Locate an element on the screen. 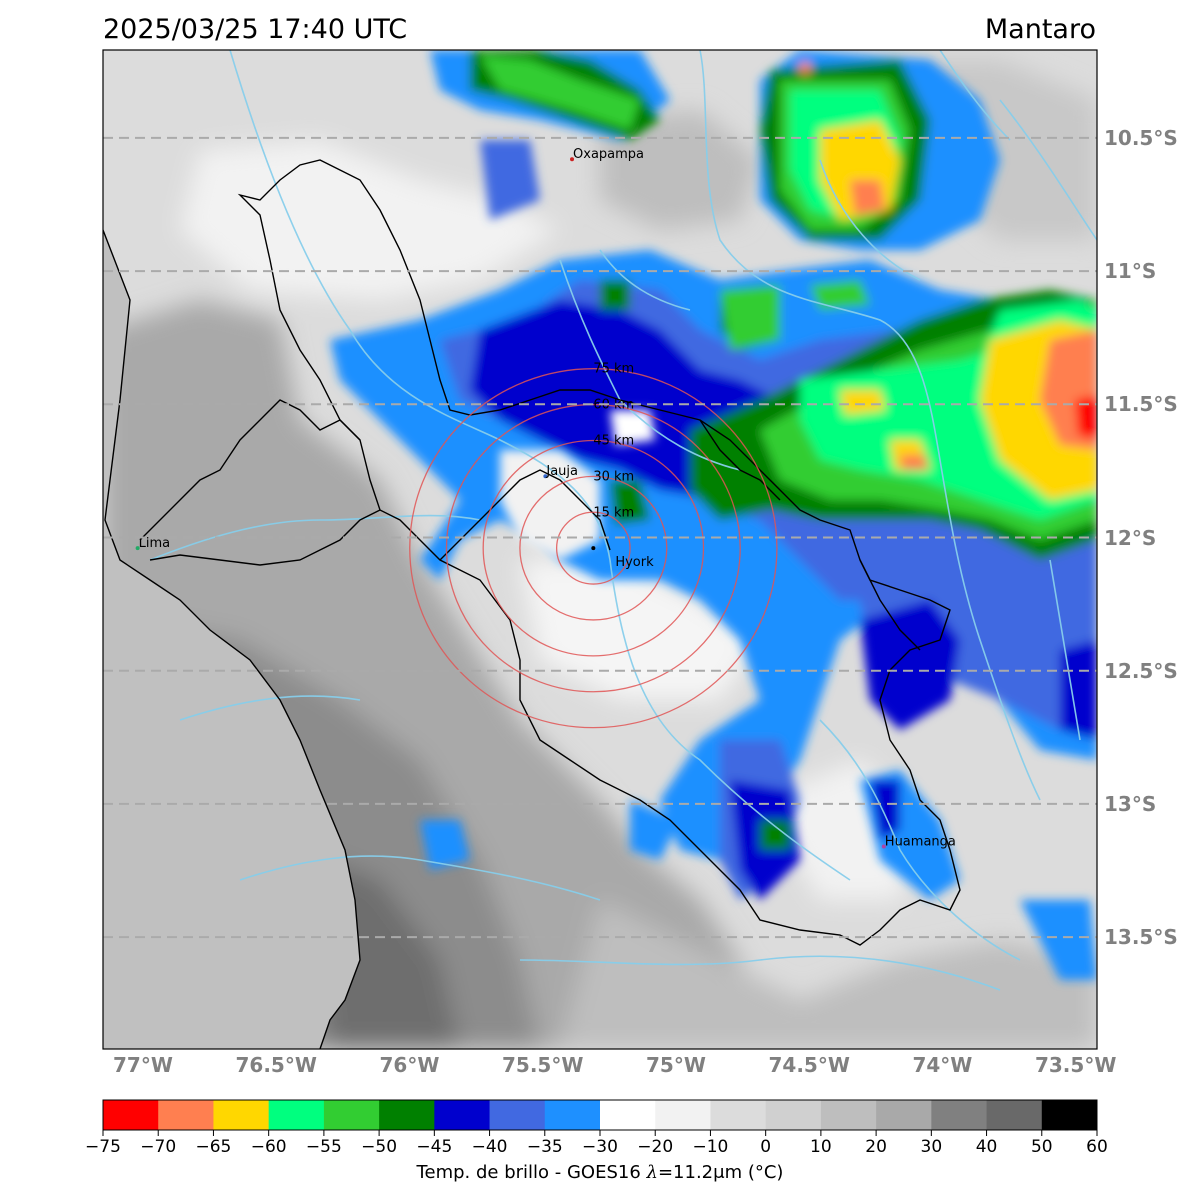  colorbar-label: Temp. de brillo - GOES16 λ=11.2μm (°C) is located at coordinates (600, 1172).